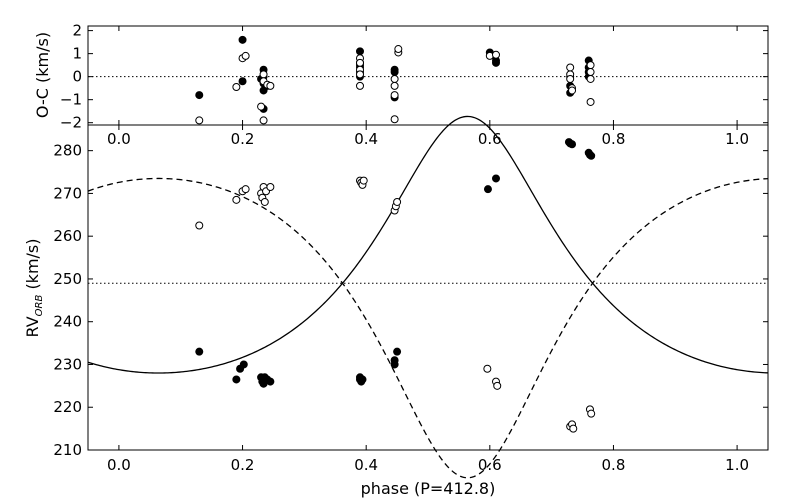 This screenshot has width=800, height=500. I want to click on rv-y-axis-title: RVORB (km/s), so click(34, 287).